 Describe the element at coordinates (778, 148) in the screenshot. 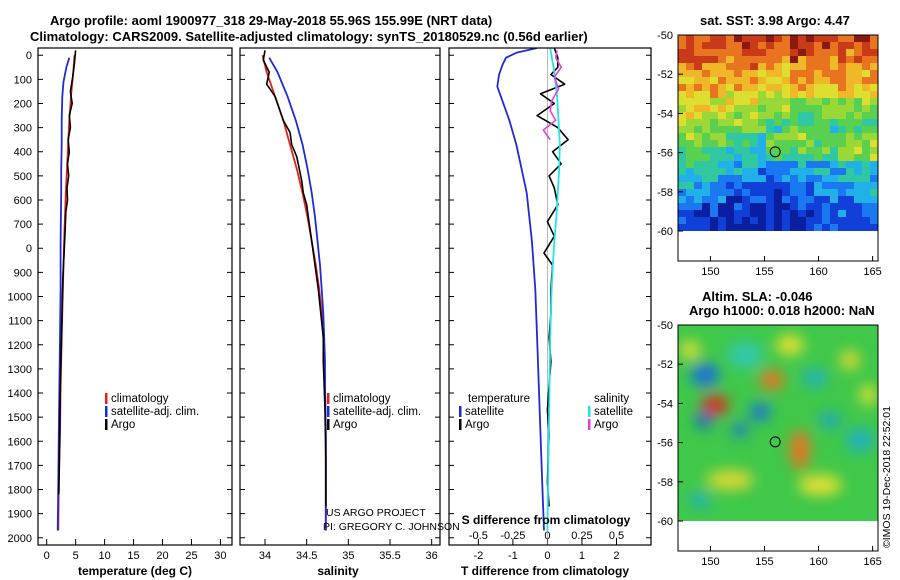

I see `sst-map-frame` at that location.